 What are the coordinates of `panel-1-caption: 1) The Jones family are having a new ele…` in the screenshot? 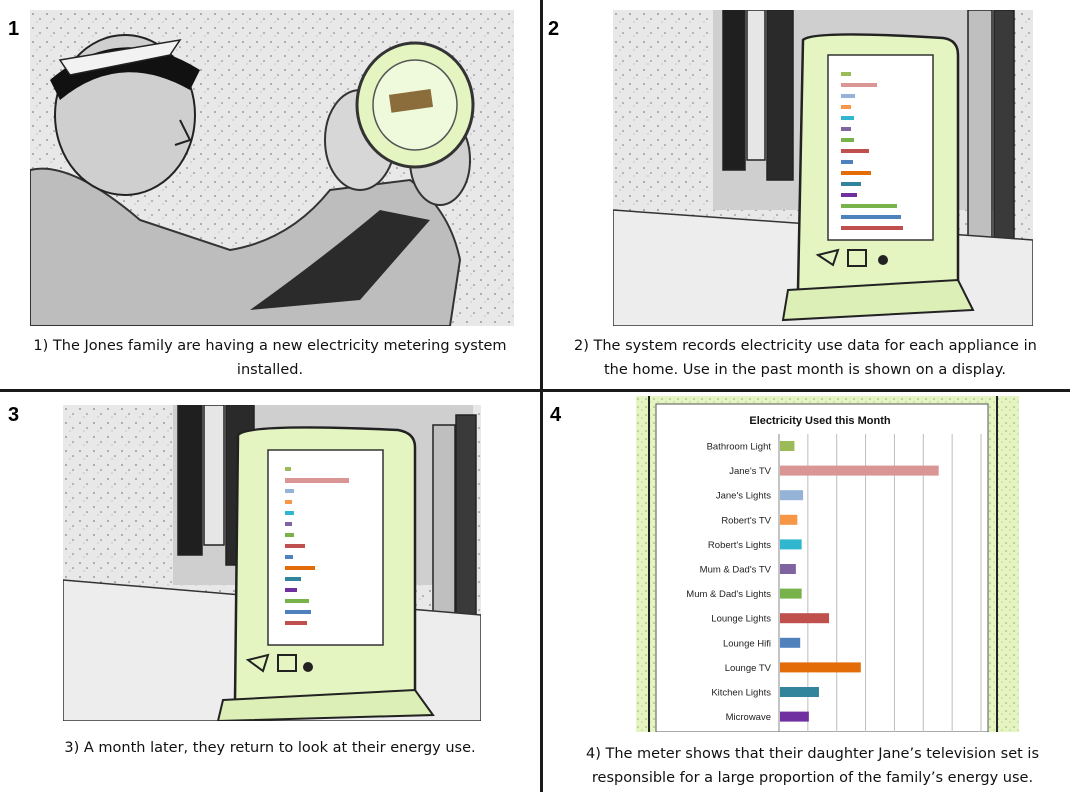 It's located at (270, 358).